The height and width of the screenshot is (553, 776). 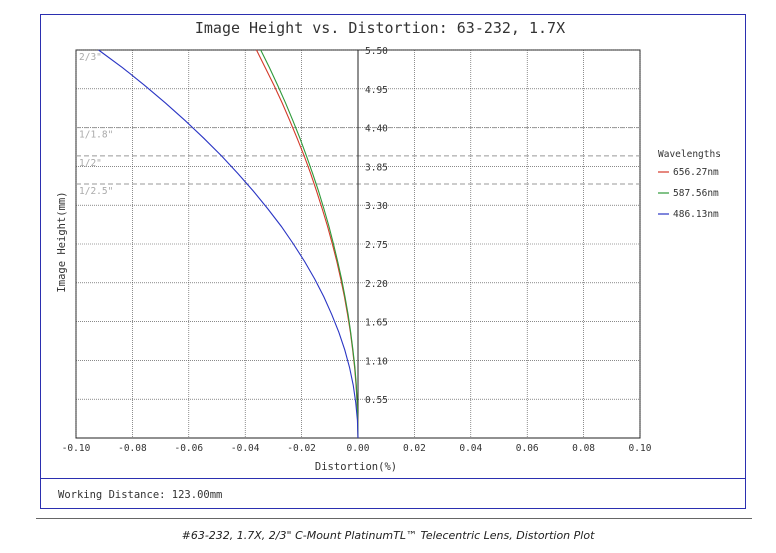 I want to click on sensor-format-label: 1/2", so click(x=90, y=163).